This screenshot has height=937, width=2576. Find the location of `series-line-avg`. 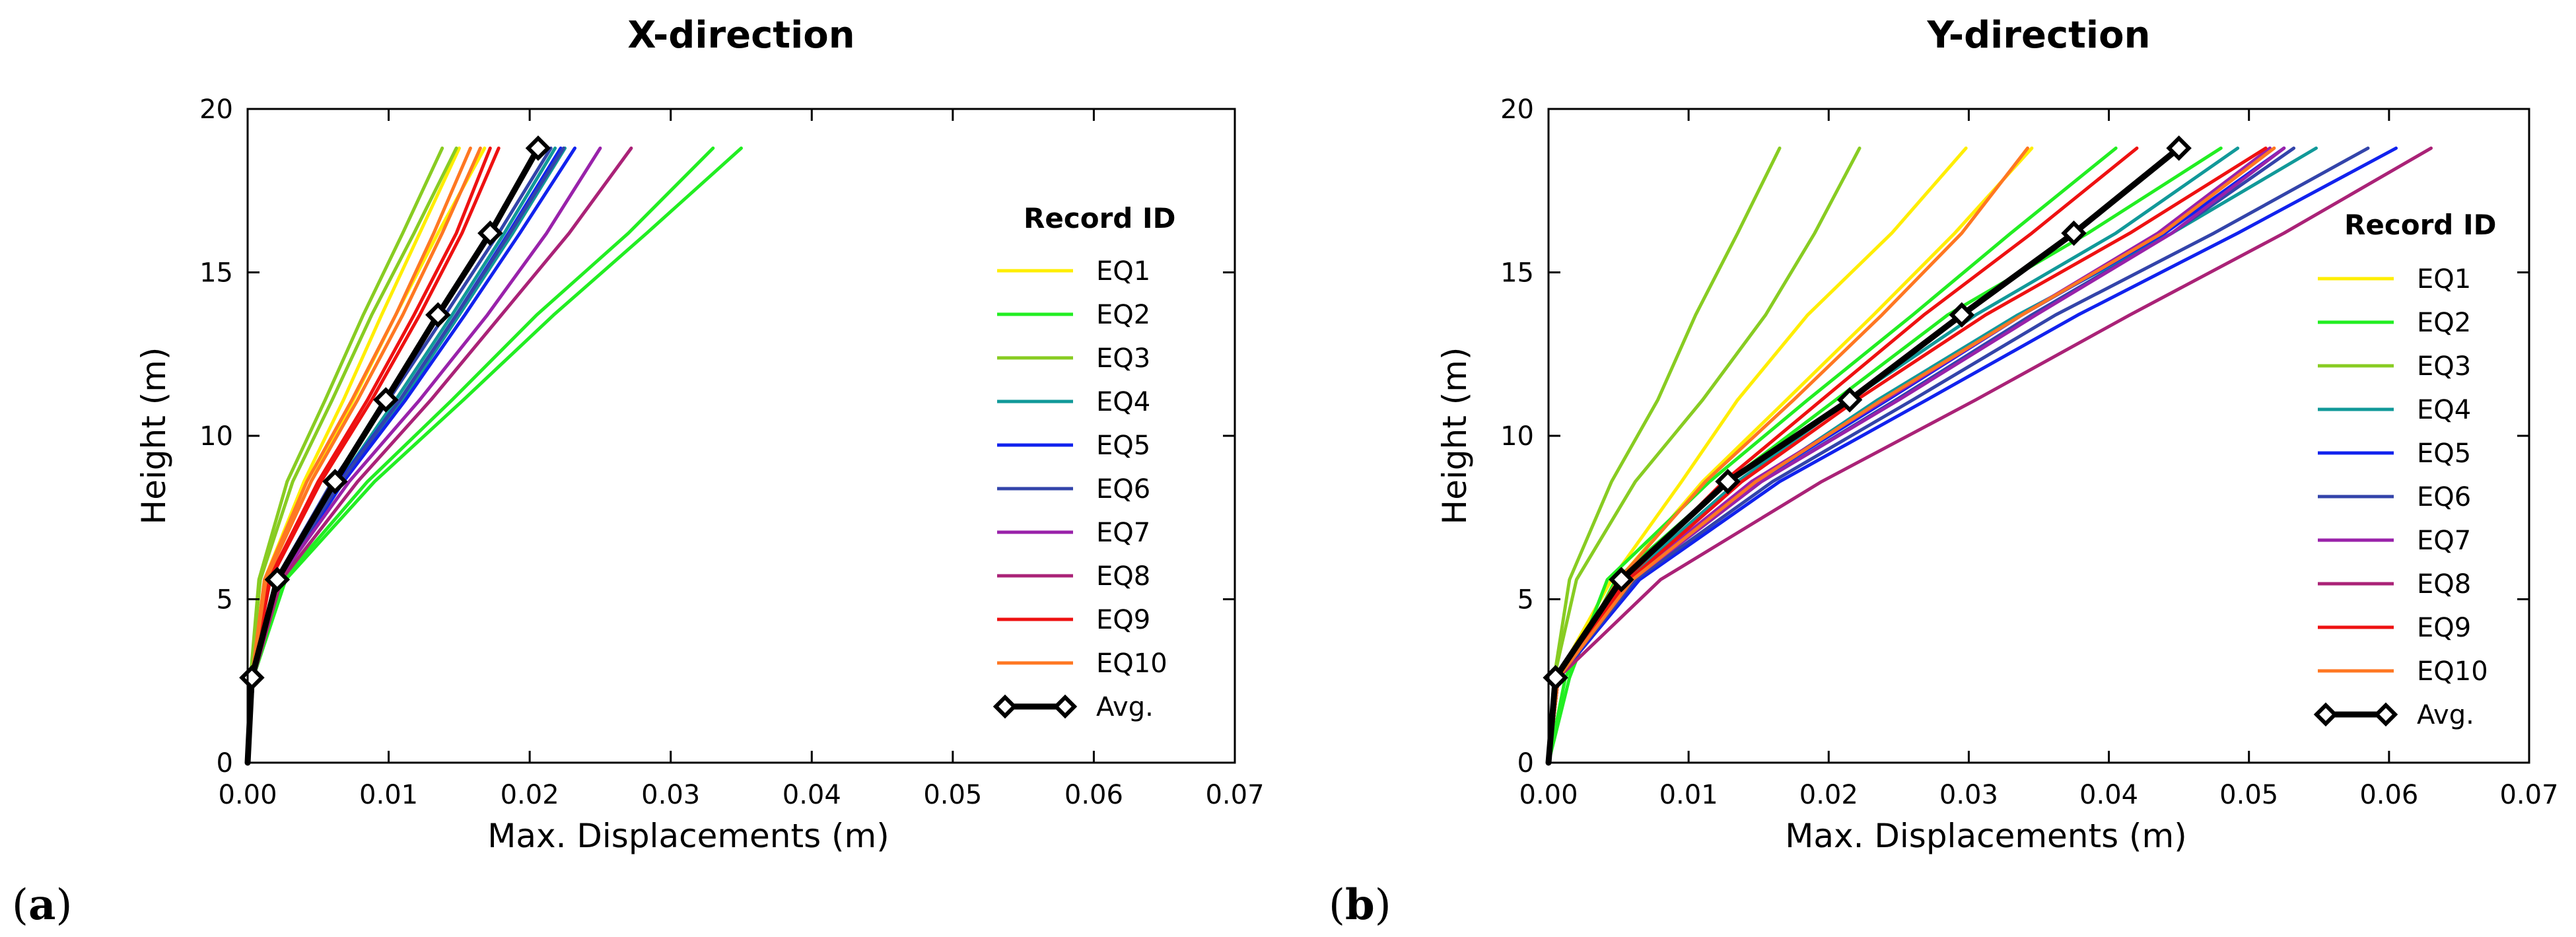

series-line-avg is located at coordinates (392, 455).